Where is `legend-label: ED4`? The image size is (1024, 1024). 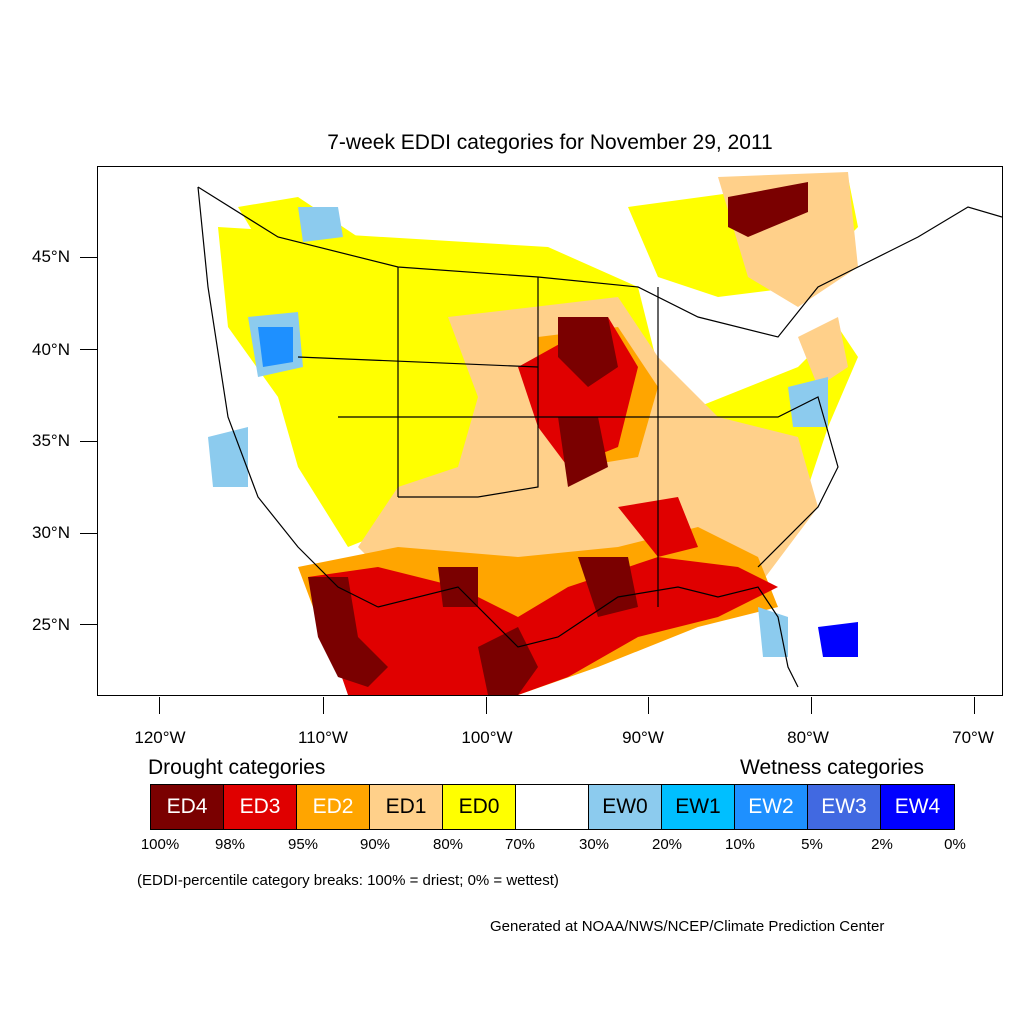
legend-label: ED4 is located at coordinates (187, 806).